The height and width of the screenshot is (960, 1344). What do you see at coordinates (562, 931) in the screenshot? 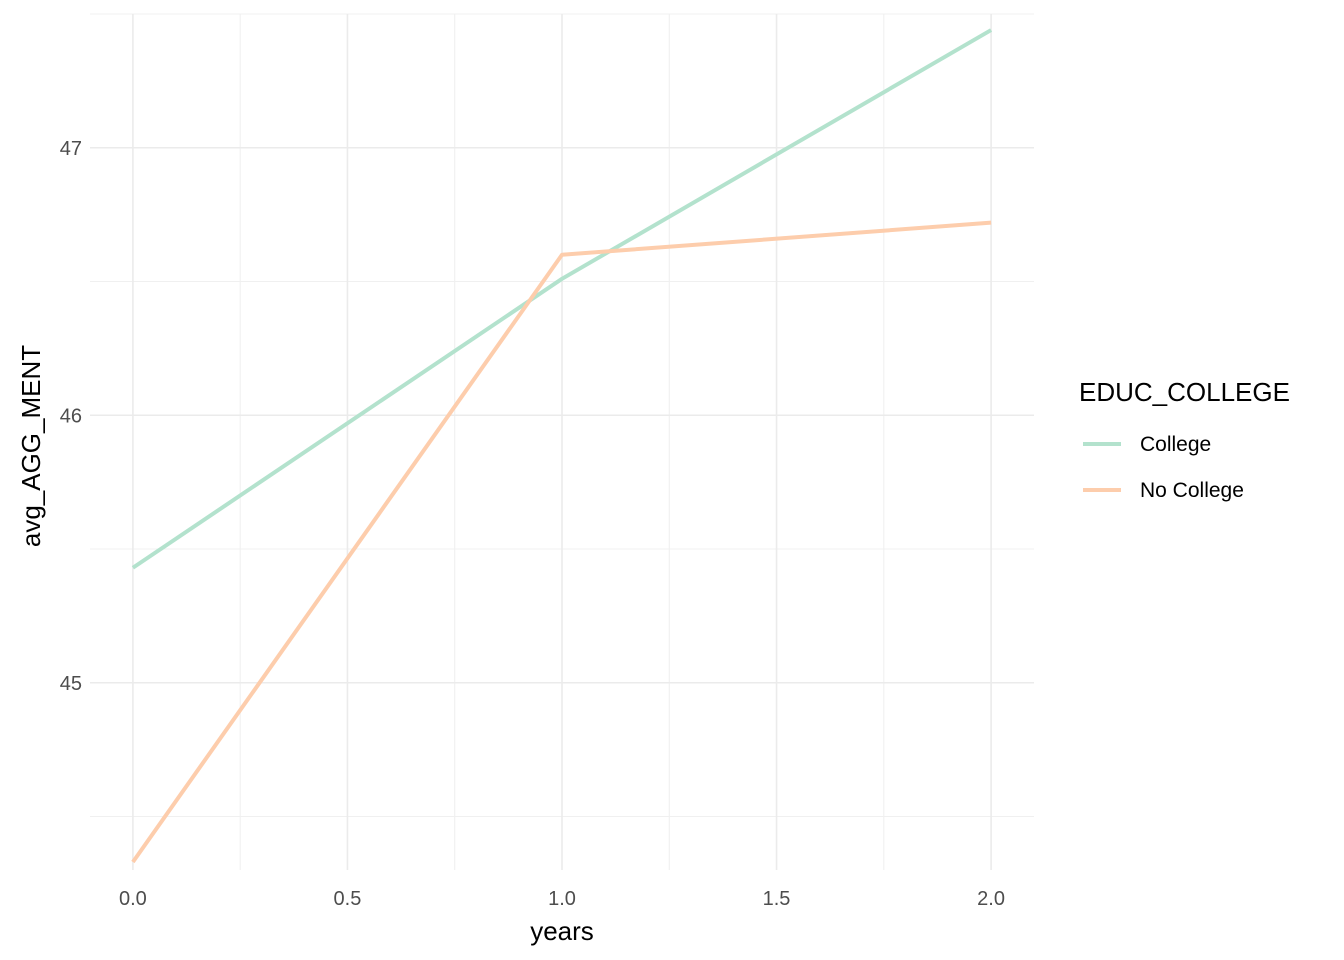
I see `x-axis-title: years` at bounding box center [562, 931].